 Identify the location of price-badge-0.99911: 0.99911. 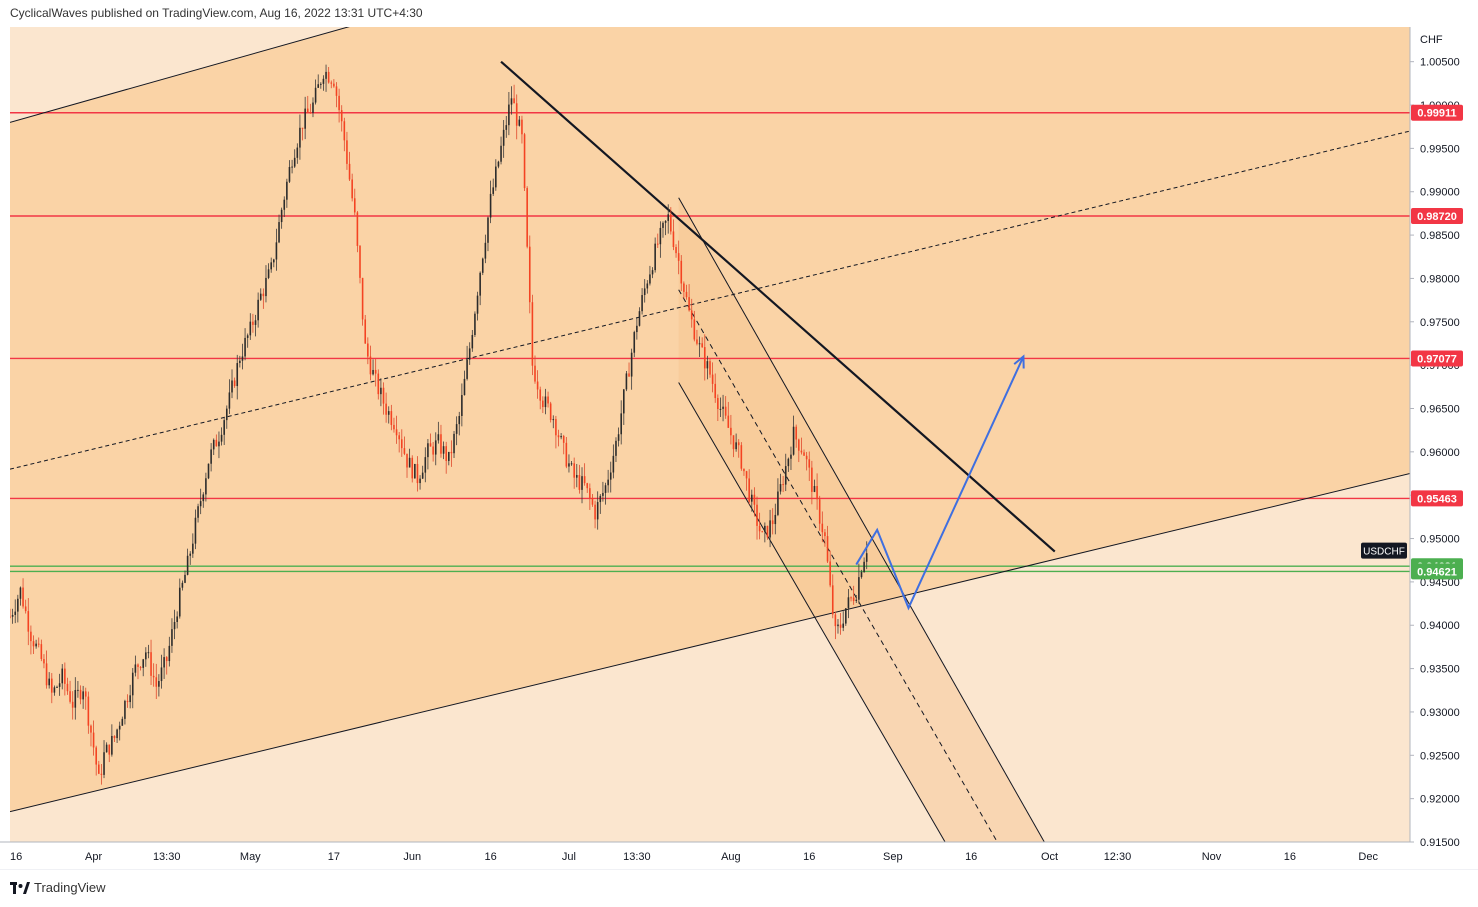
(1437, 112).